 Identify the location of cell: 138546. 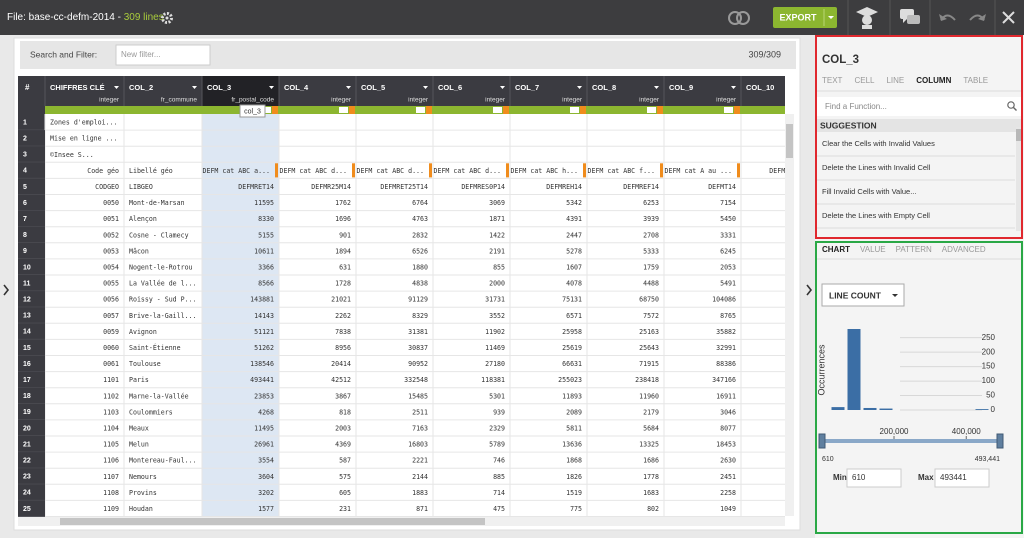
(262, 364).